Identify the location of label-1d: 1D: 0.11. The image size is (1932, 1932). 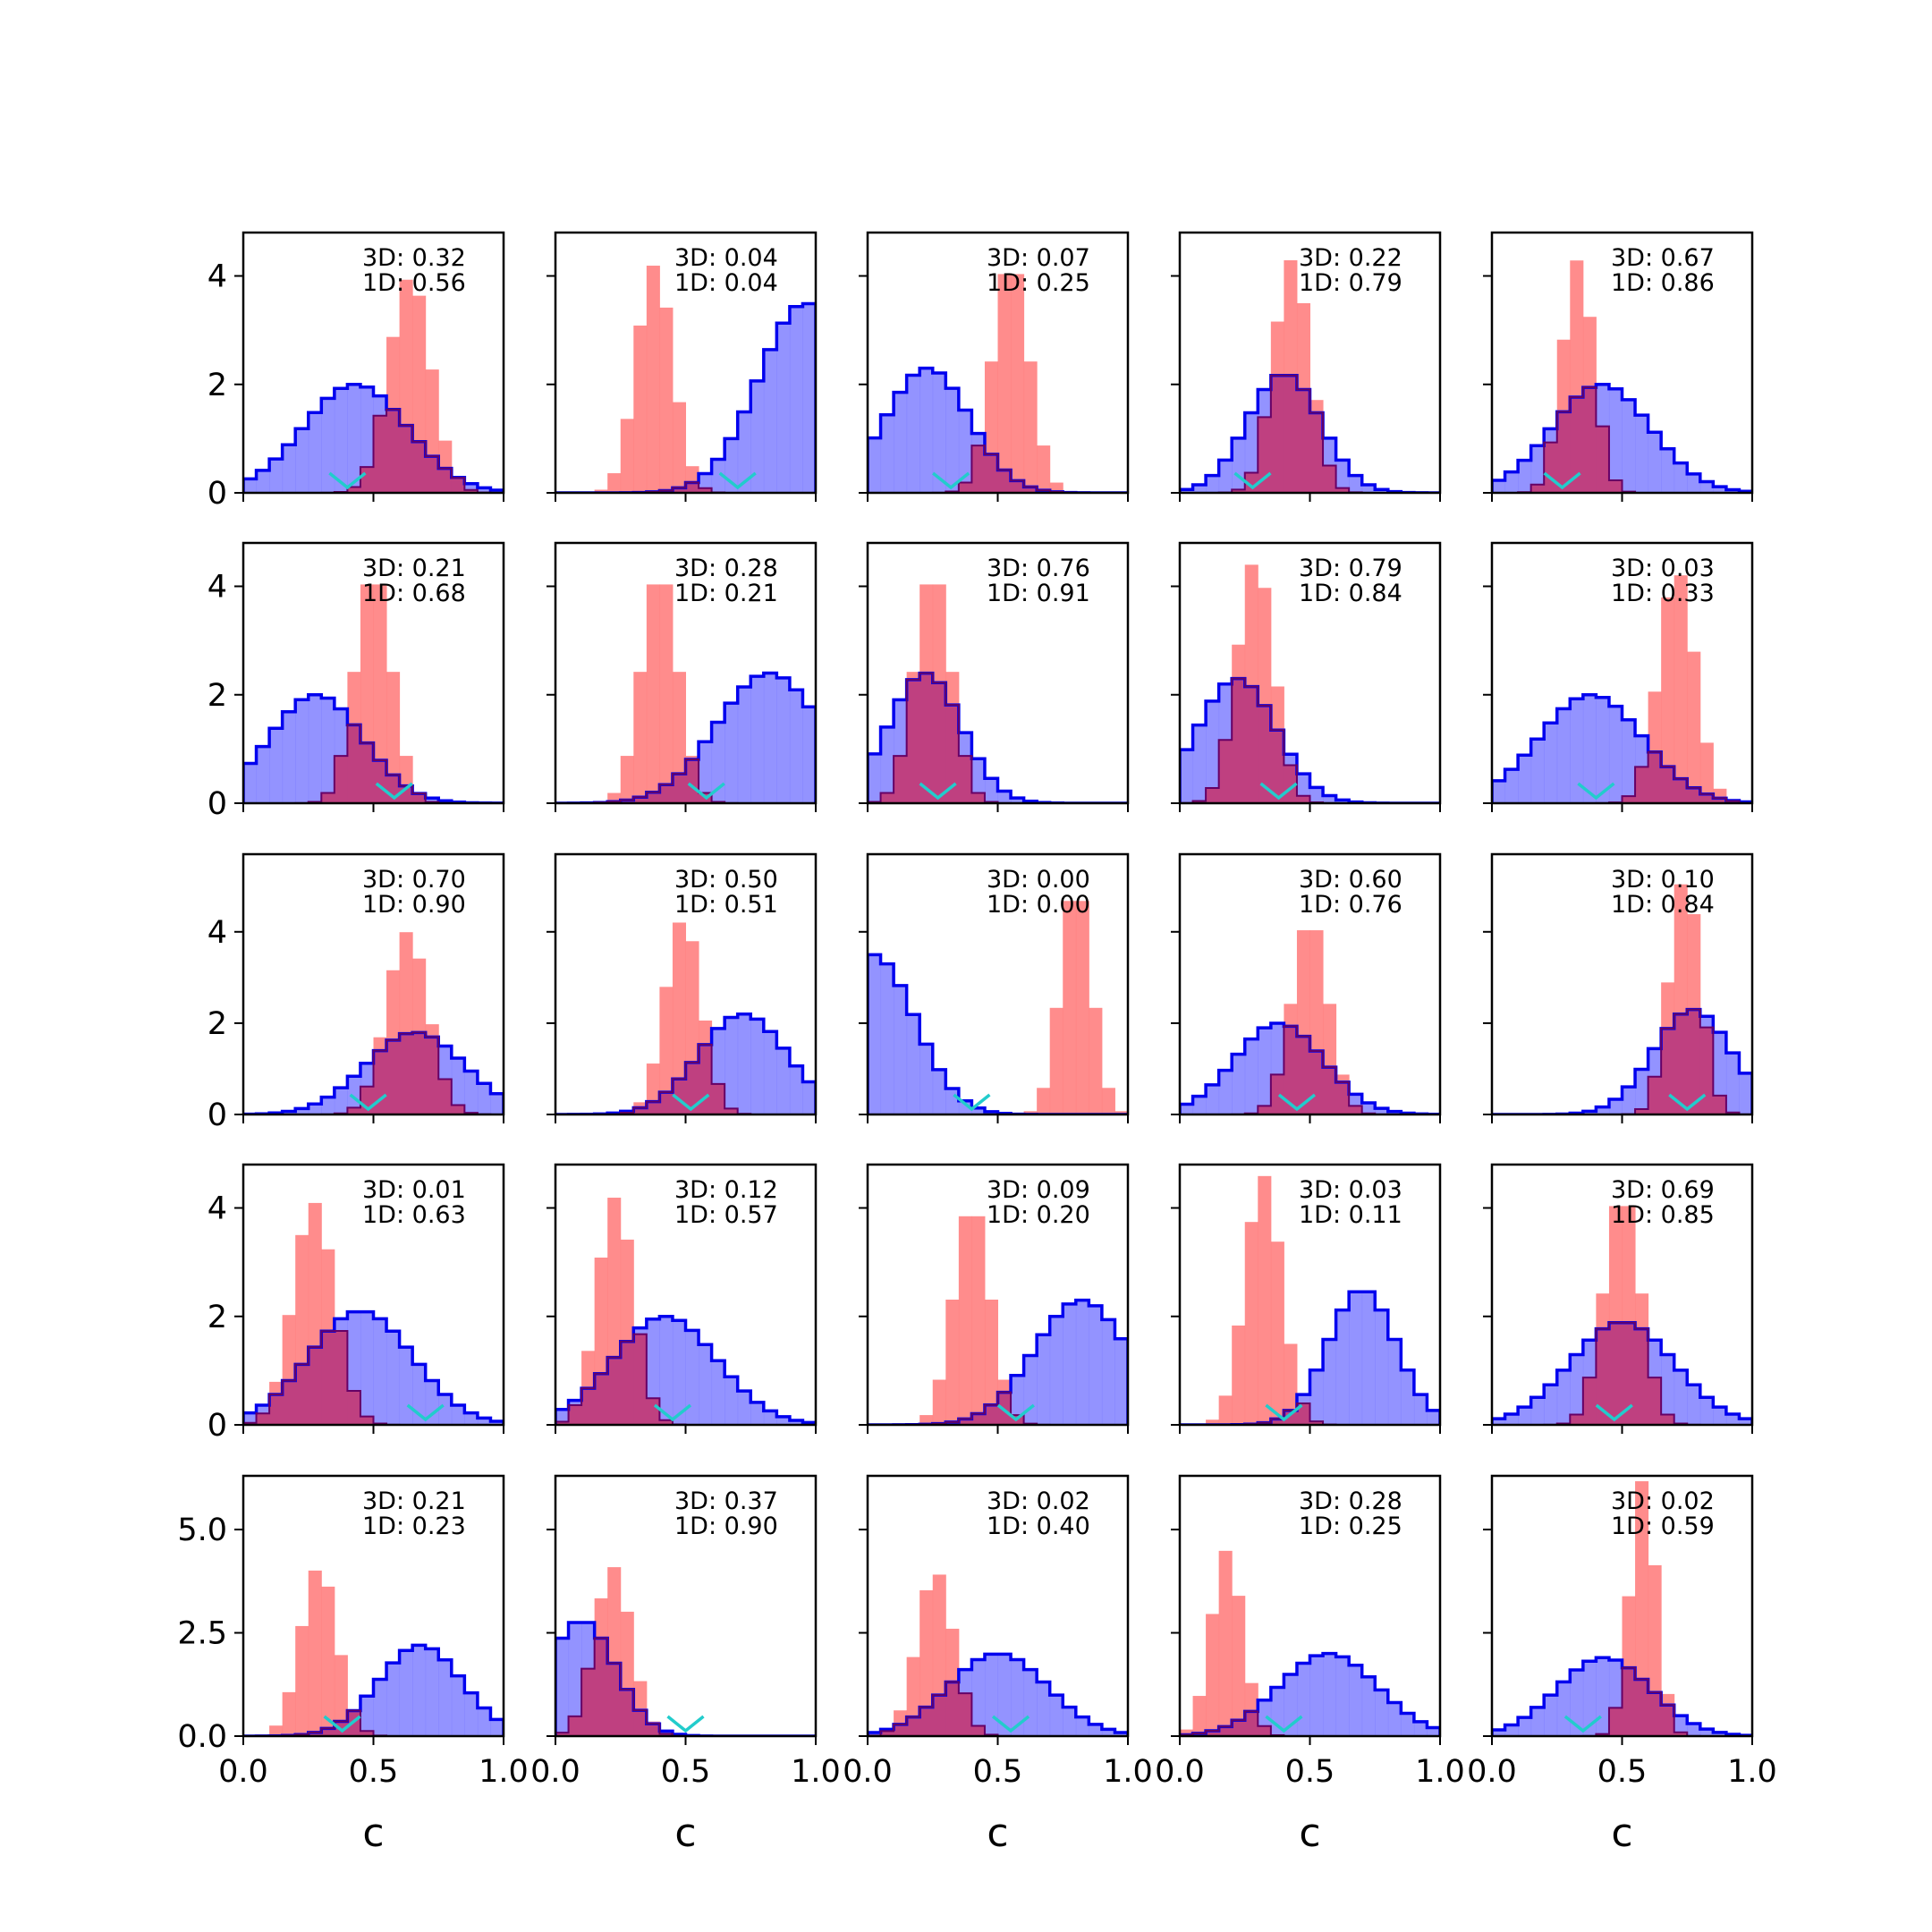
(1350, 1215).